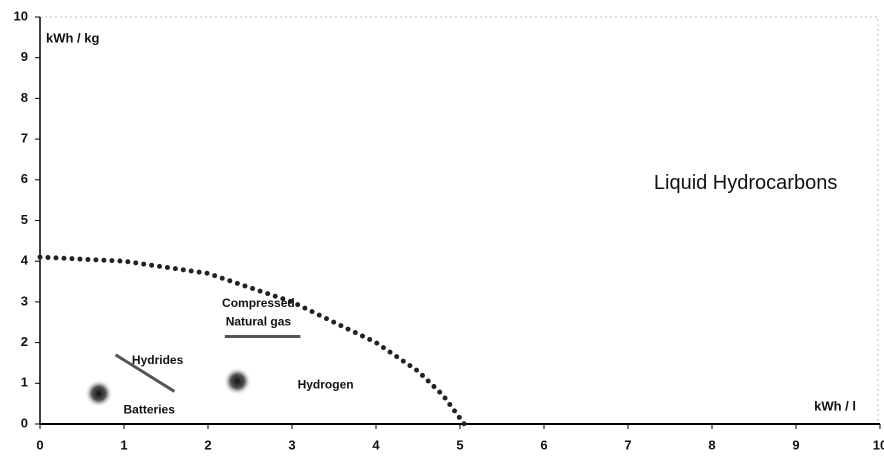 This screenshot has height=460, width=884. What do you see at coordinates (543, 444) in the screenshot?
I see `x-tick-label: 6` at bounding box center [543, 444].